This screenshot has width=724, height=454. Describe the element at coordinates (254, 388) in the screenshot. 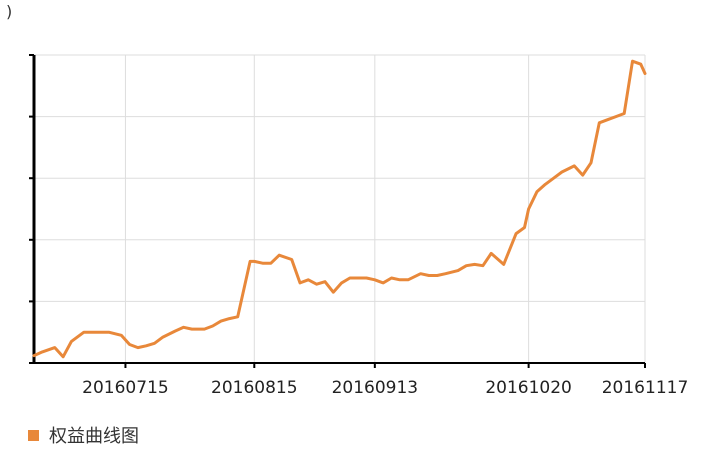

I see `x-tick-label: 20160815` at that location.